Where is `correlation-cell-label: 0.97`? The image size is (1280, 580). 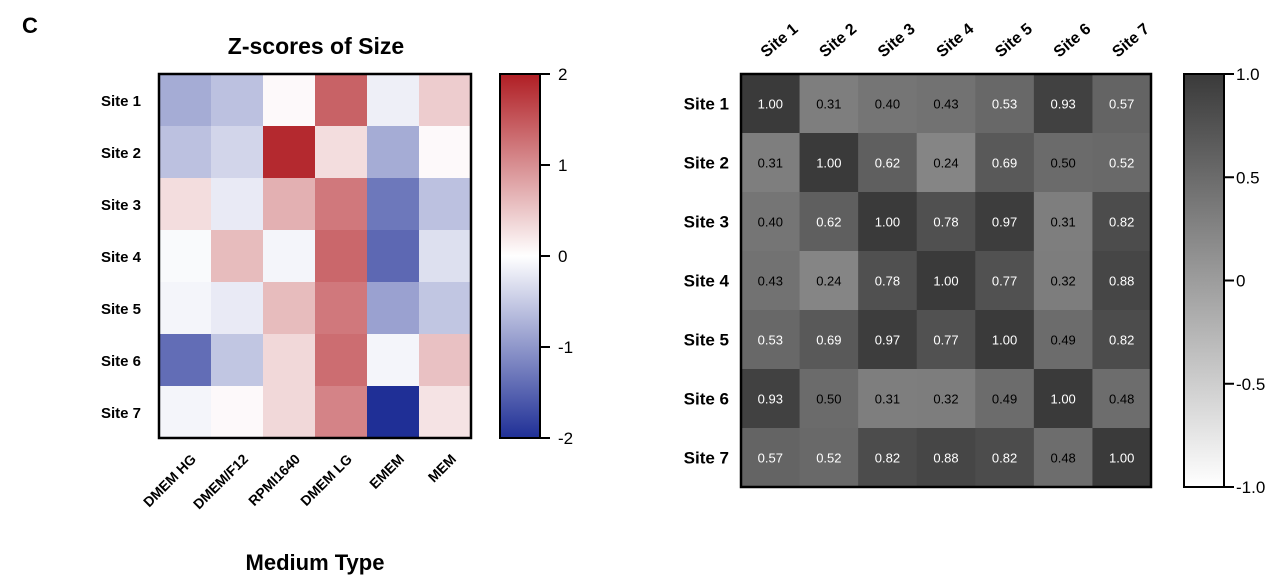
correlation-cell-label: 0.97 is located at coordinates (887, 340).